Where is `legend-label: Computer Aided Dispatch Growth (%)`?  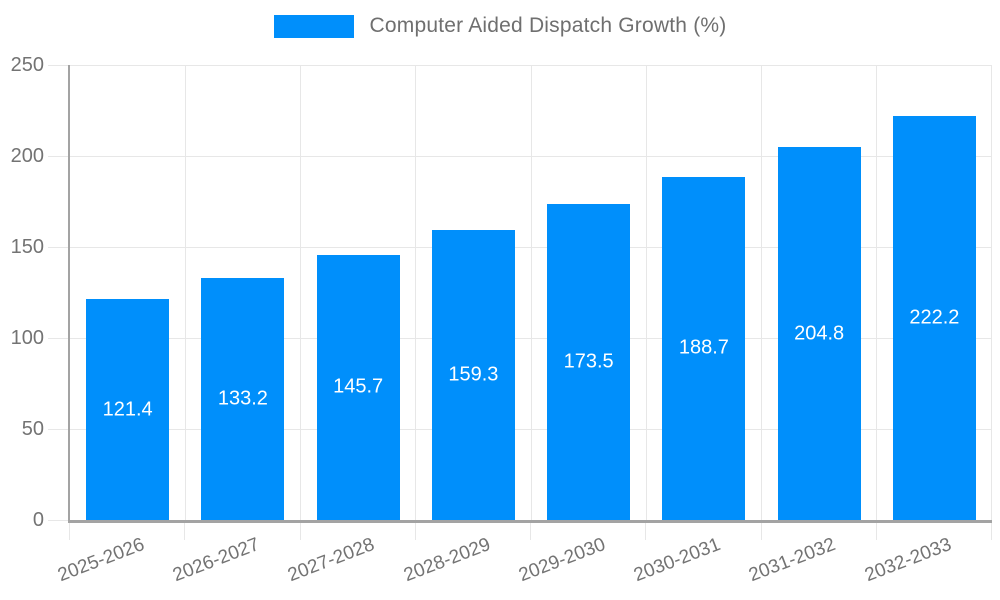 legend-label: Computer Aided Dispatch Growth (%) is located at coordinates (548, 25).